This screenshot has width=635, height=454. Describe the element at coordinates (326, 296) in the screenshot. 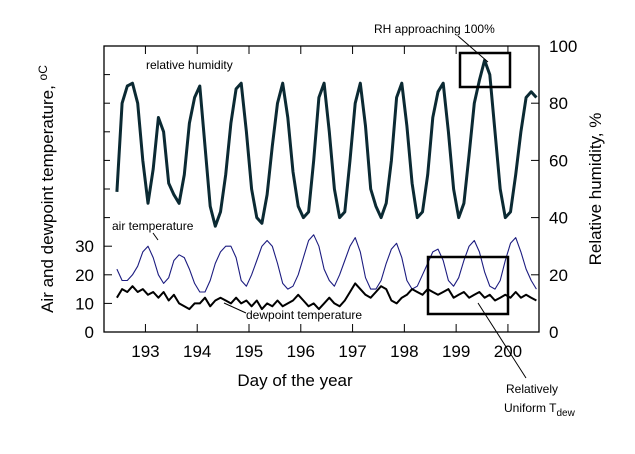

I see `series-line-dewpoint-temperature` at that location.